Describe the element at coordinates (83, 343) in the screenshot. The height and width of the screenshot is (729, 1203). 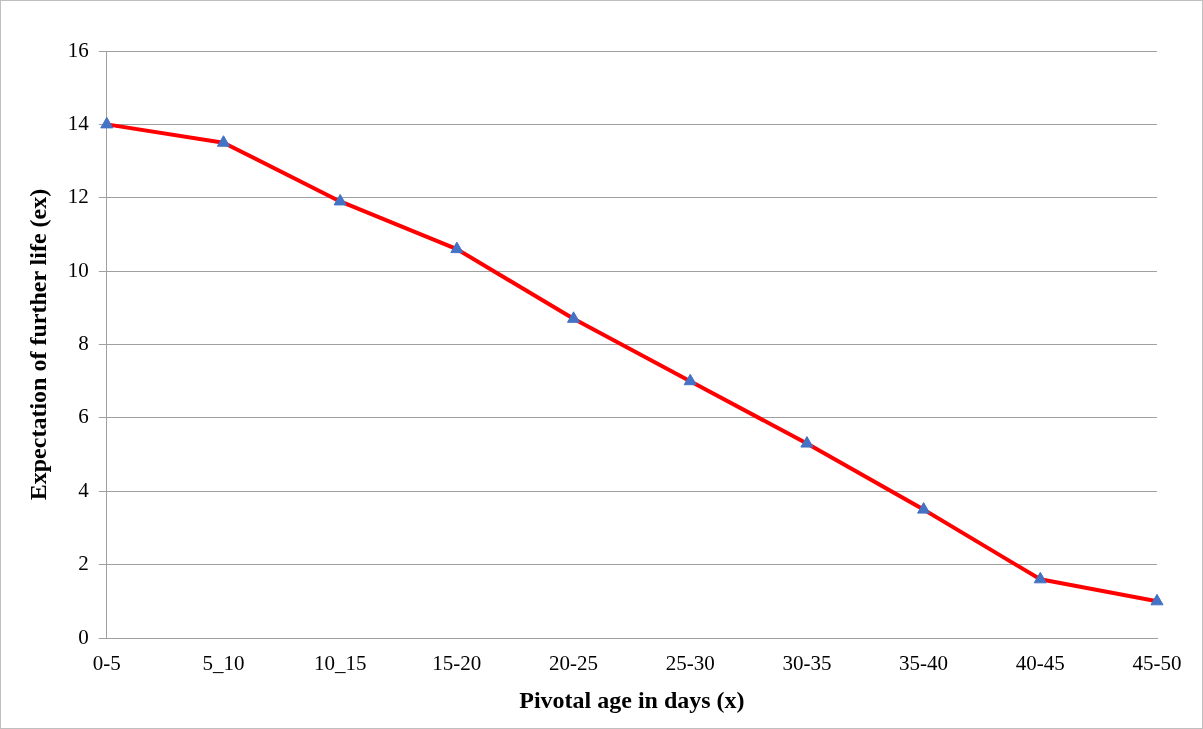
I see `y-tick-label: 8` at that location.